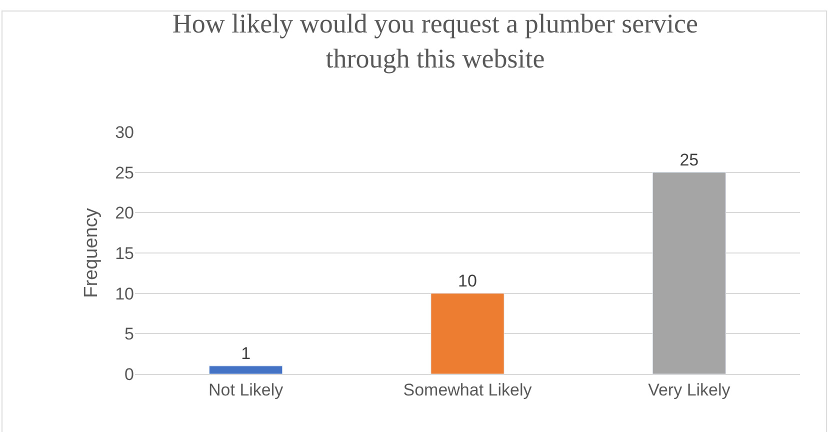 The height and width of the screenshot is (432, 829). I want to click on x-tick-label: Very Likely, so click(689, 390).